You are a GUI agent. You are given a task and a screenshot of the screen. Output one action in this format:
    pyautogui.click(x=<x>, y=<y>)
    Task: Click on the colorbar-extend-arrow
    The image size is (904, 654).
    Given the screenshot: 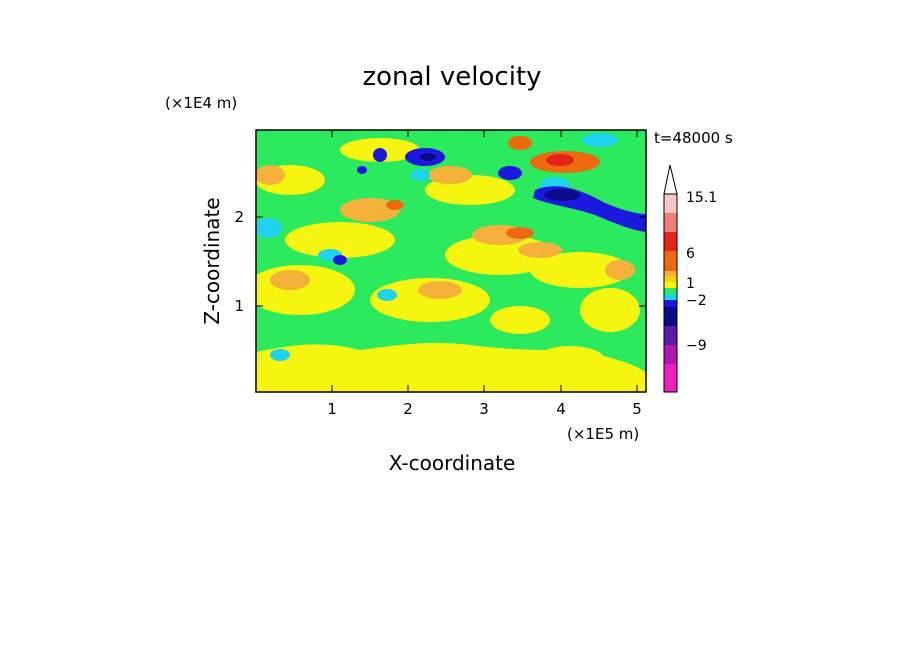 What is the action you would take?
    pyautogui.click(x=670, y=179)
    